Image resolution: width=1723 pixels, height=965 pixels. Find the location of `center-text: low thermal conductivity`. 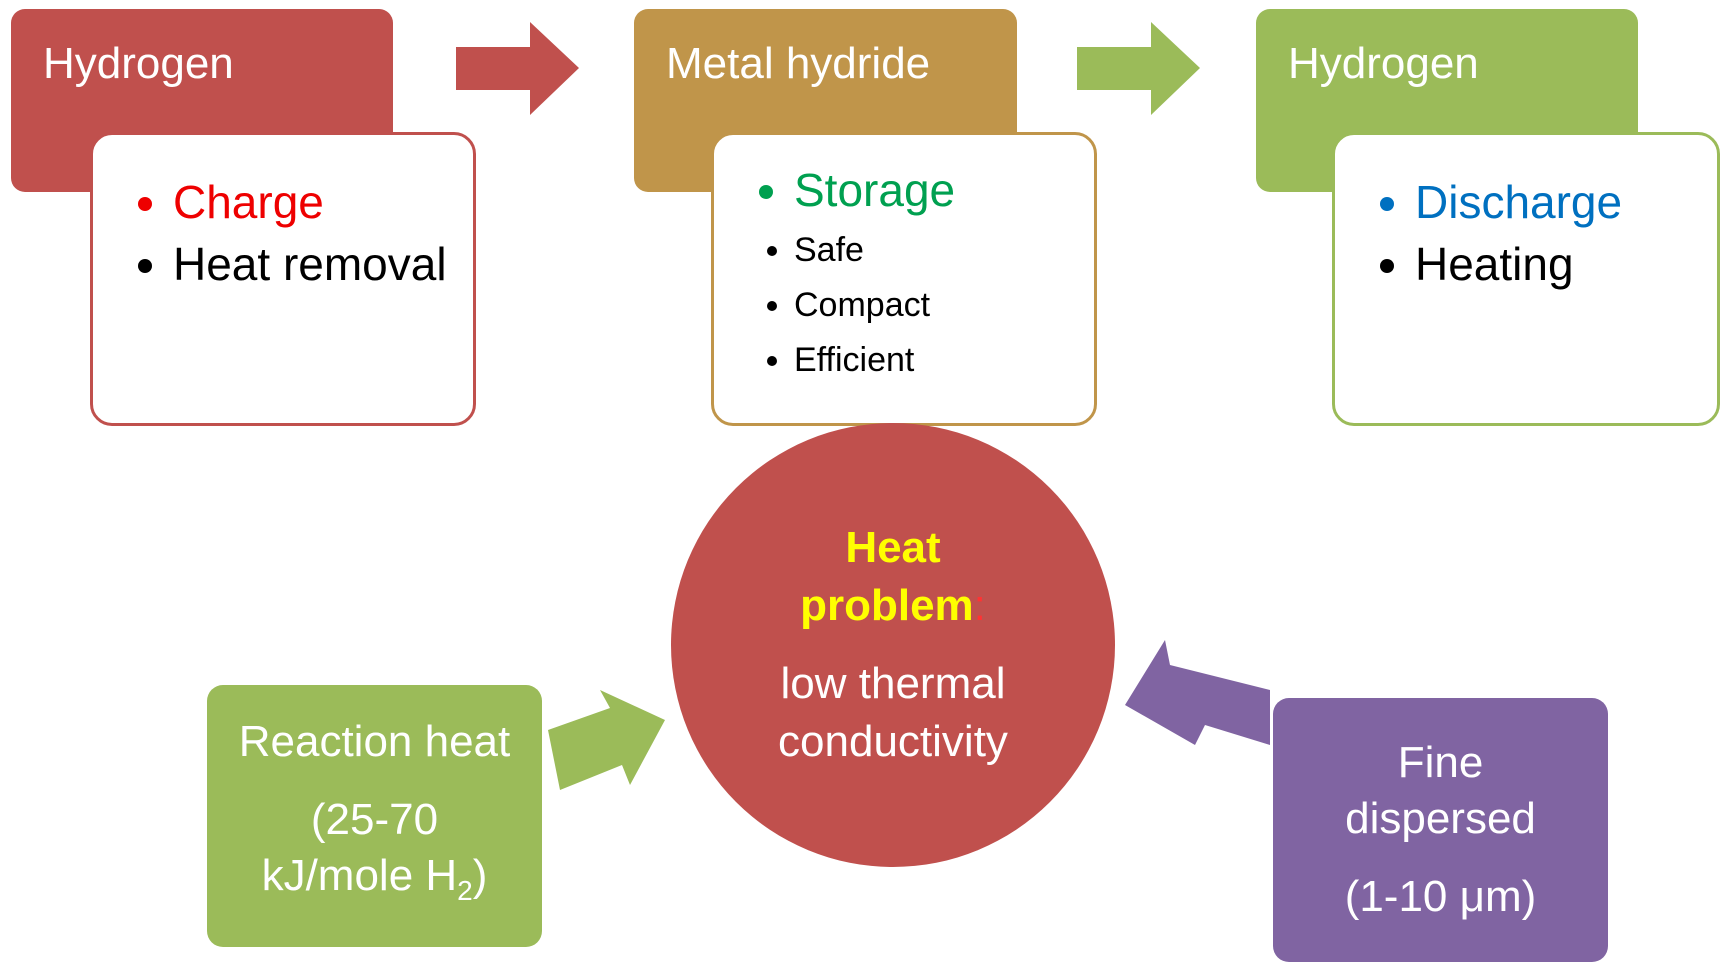

center-text: low thermal conductivity is located at coordinates (893, 712).